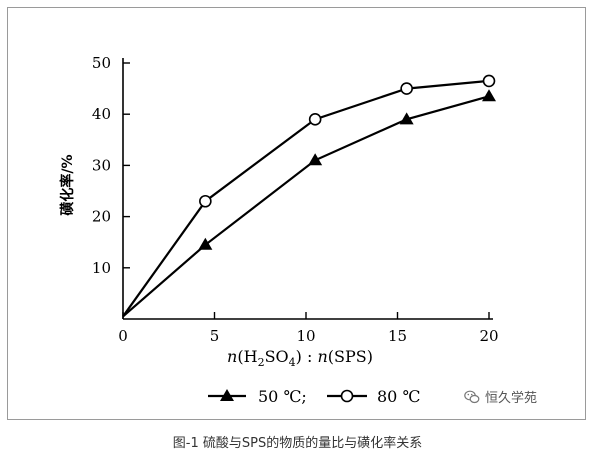 This screenshot has width=595, height=460. I want to click on y-tick-label: 10, so click(101, 268).